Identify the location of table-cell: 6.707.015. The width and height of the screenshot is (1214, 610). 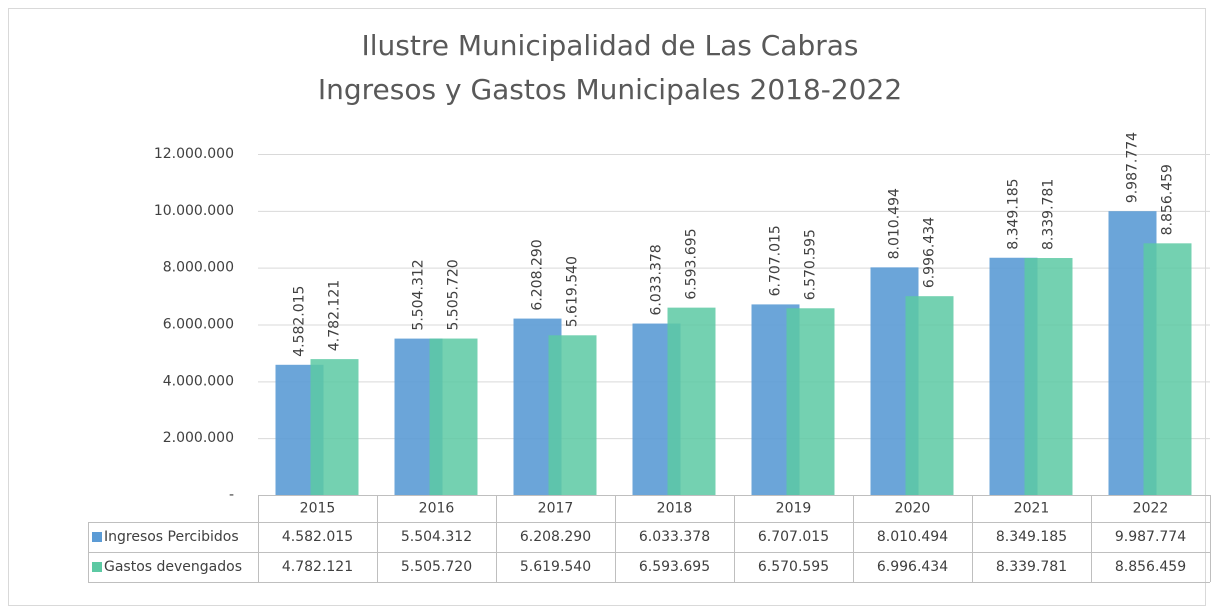
(793, 537).